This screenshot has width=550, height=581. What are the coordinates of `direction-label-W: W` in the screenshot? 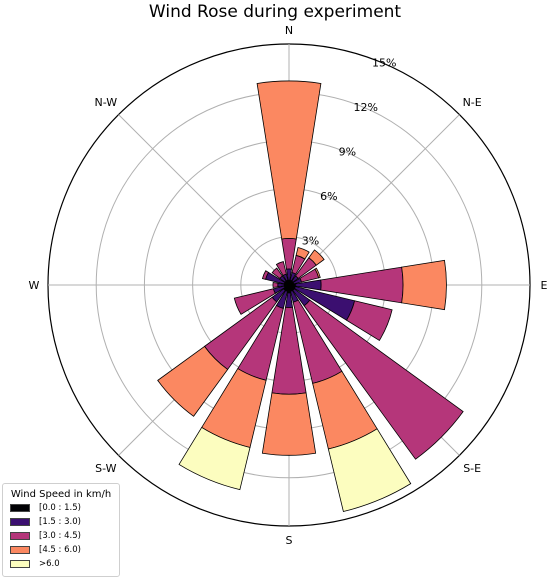 It's located at (34, 285).